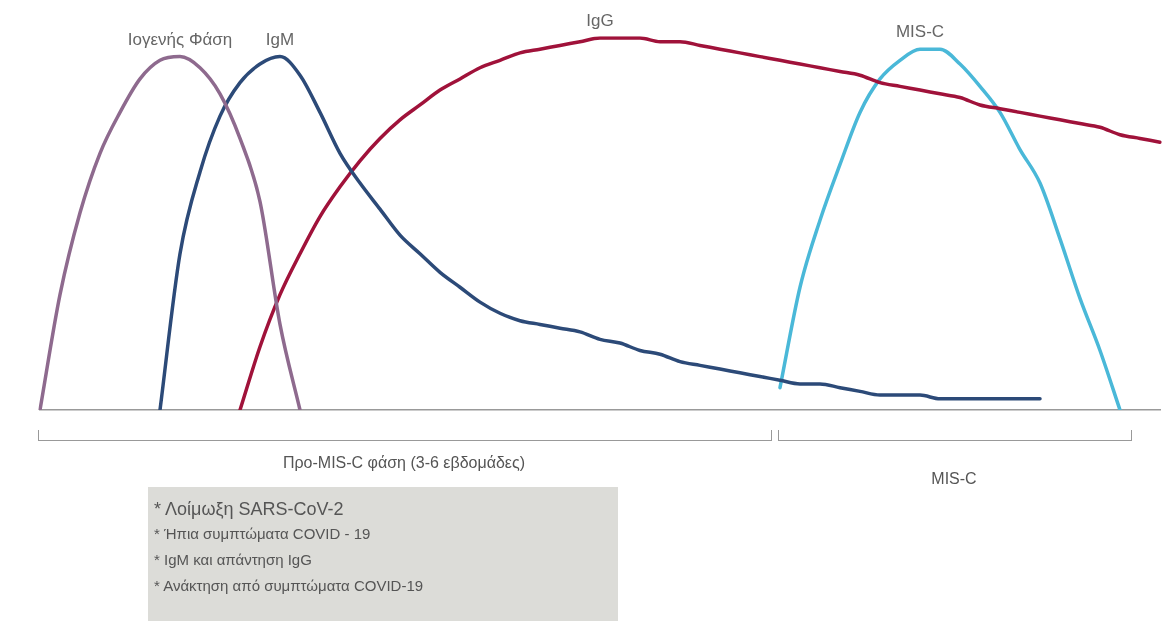 This screenshot has width=1167, height=629. I want to click on series-label: IgM, so click(280, 39).